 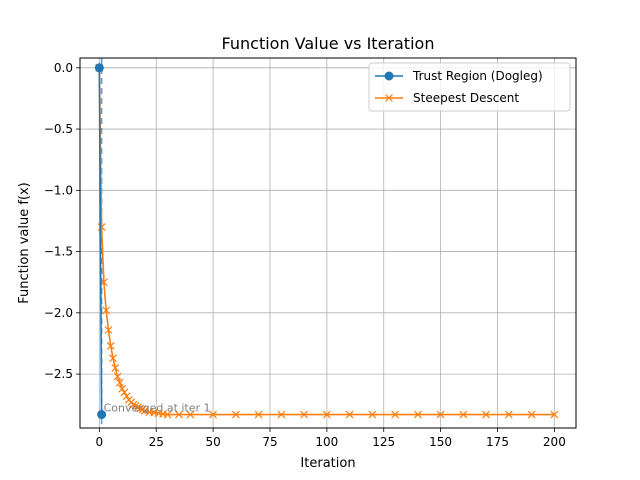 What do you see at coordinates (58, 374) in the screenshot?
I see `y-tick-label: −2.5` at bounding box center [58, 374].